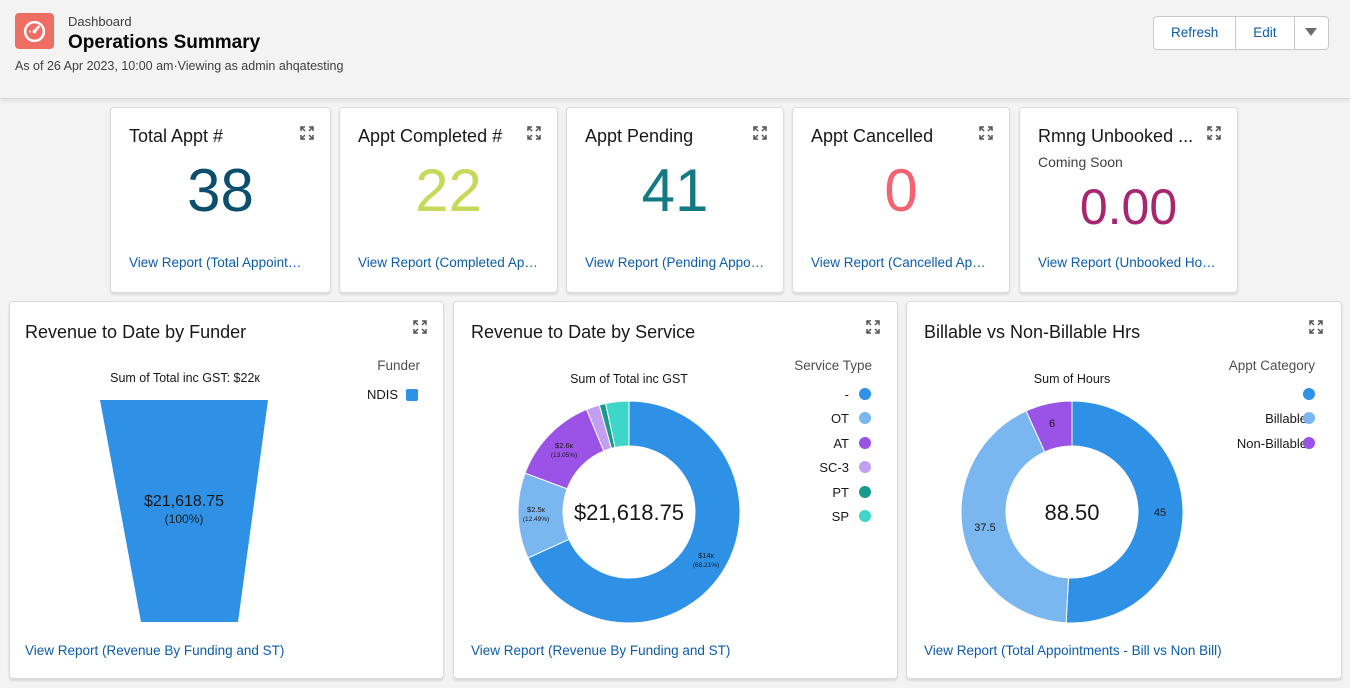 Image resolution: width=1350 pixels, height=688 pixels. What do you see at coordinates (706, 555) in the screenshot?
I see `slice-value-label: $14к` at bounding box center [706, 555].